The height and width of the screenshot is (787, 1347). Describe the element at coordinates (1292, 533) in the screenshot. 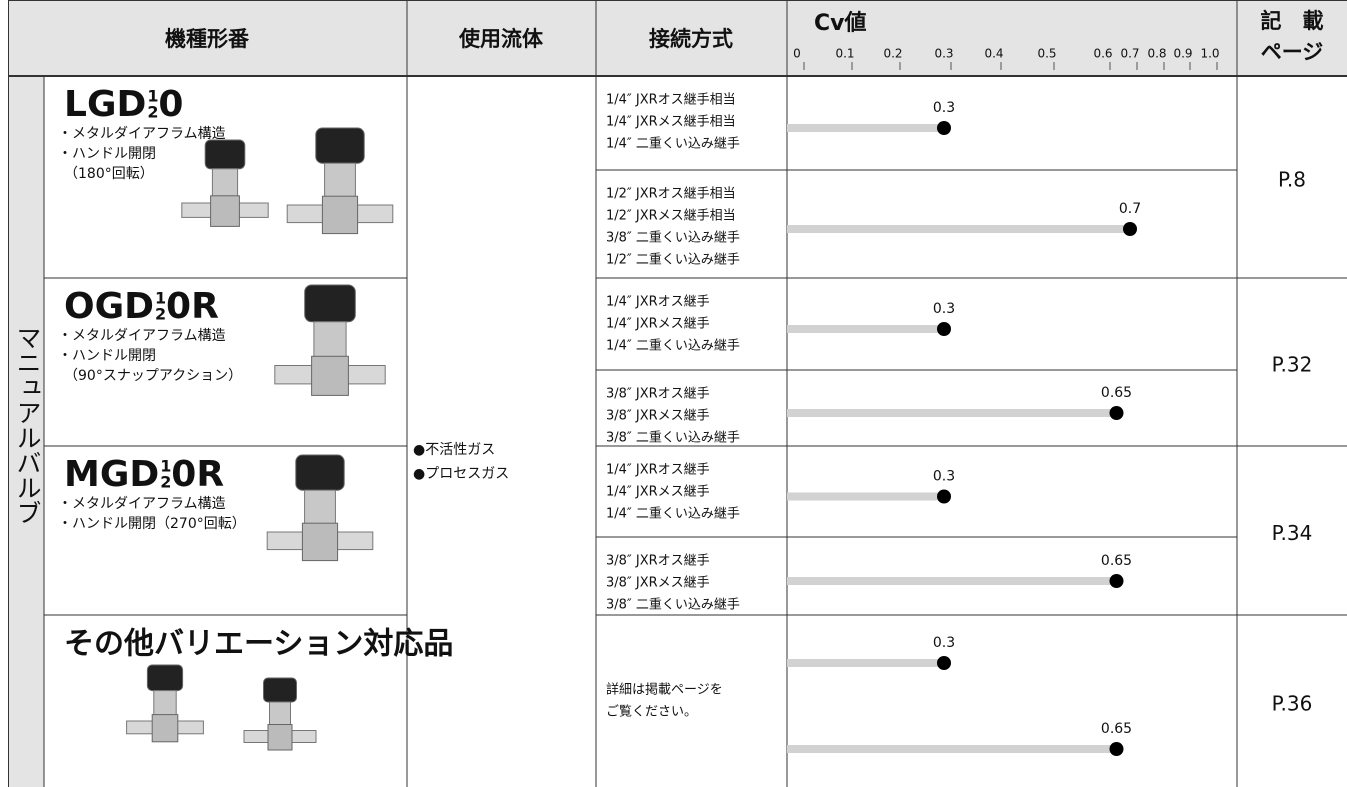

I see `page-ref: P.34` at that location.